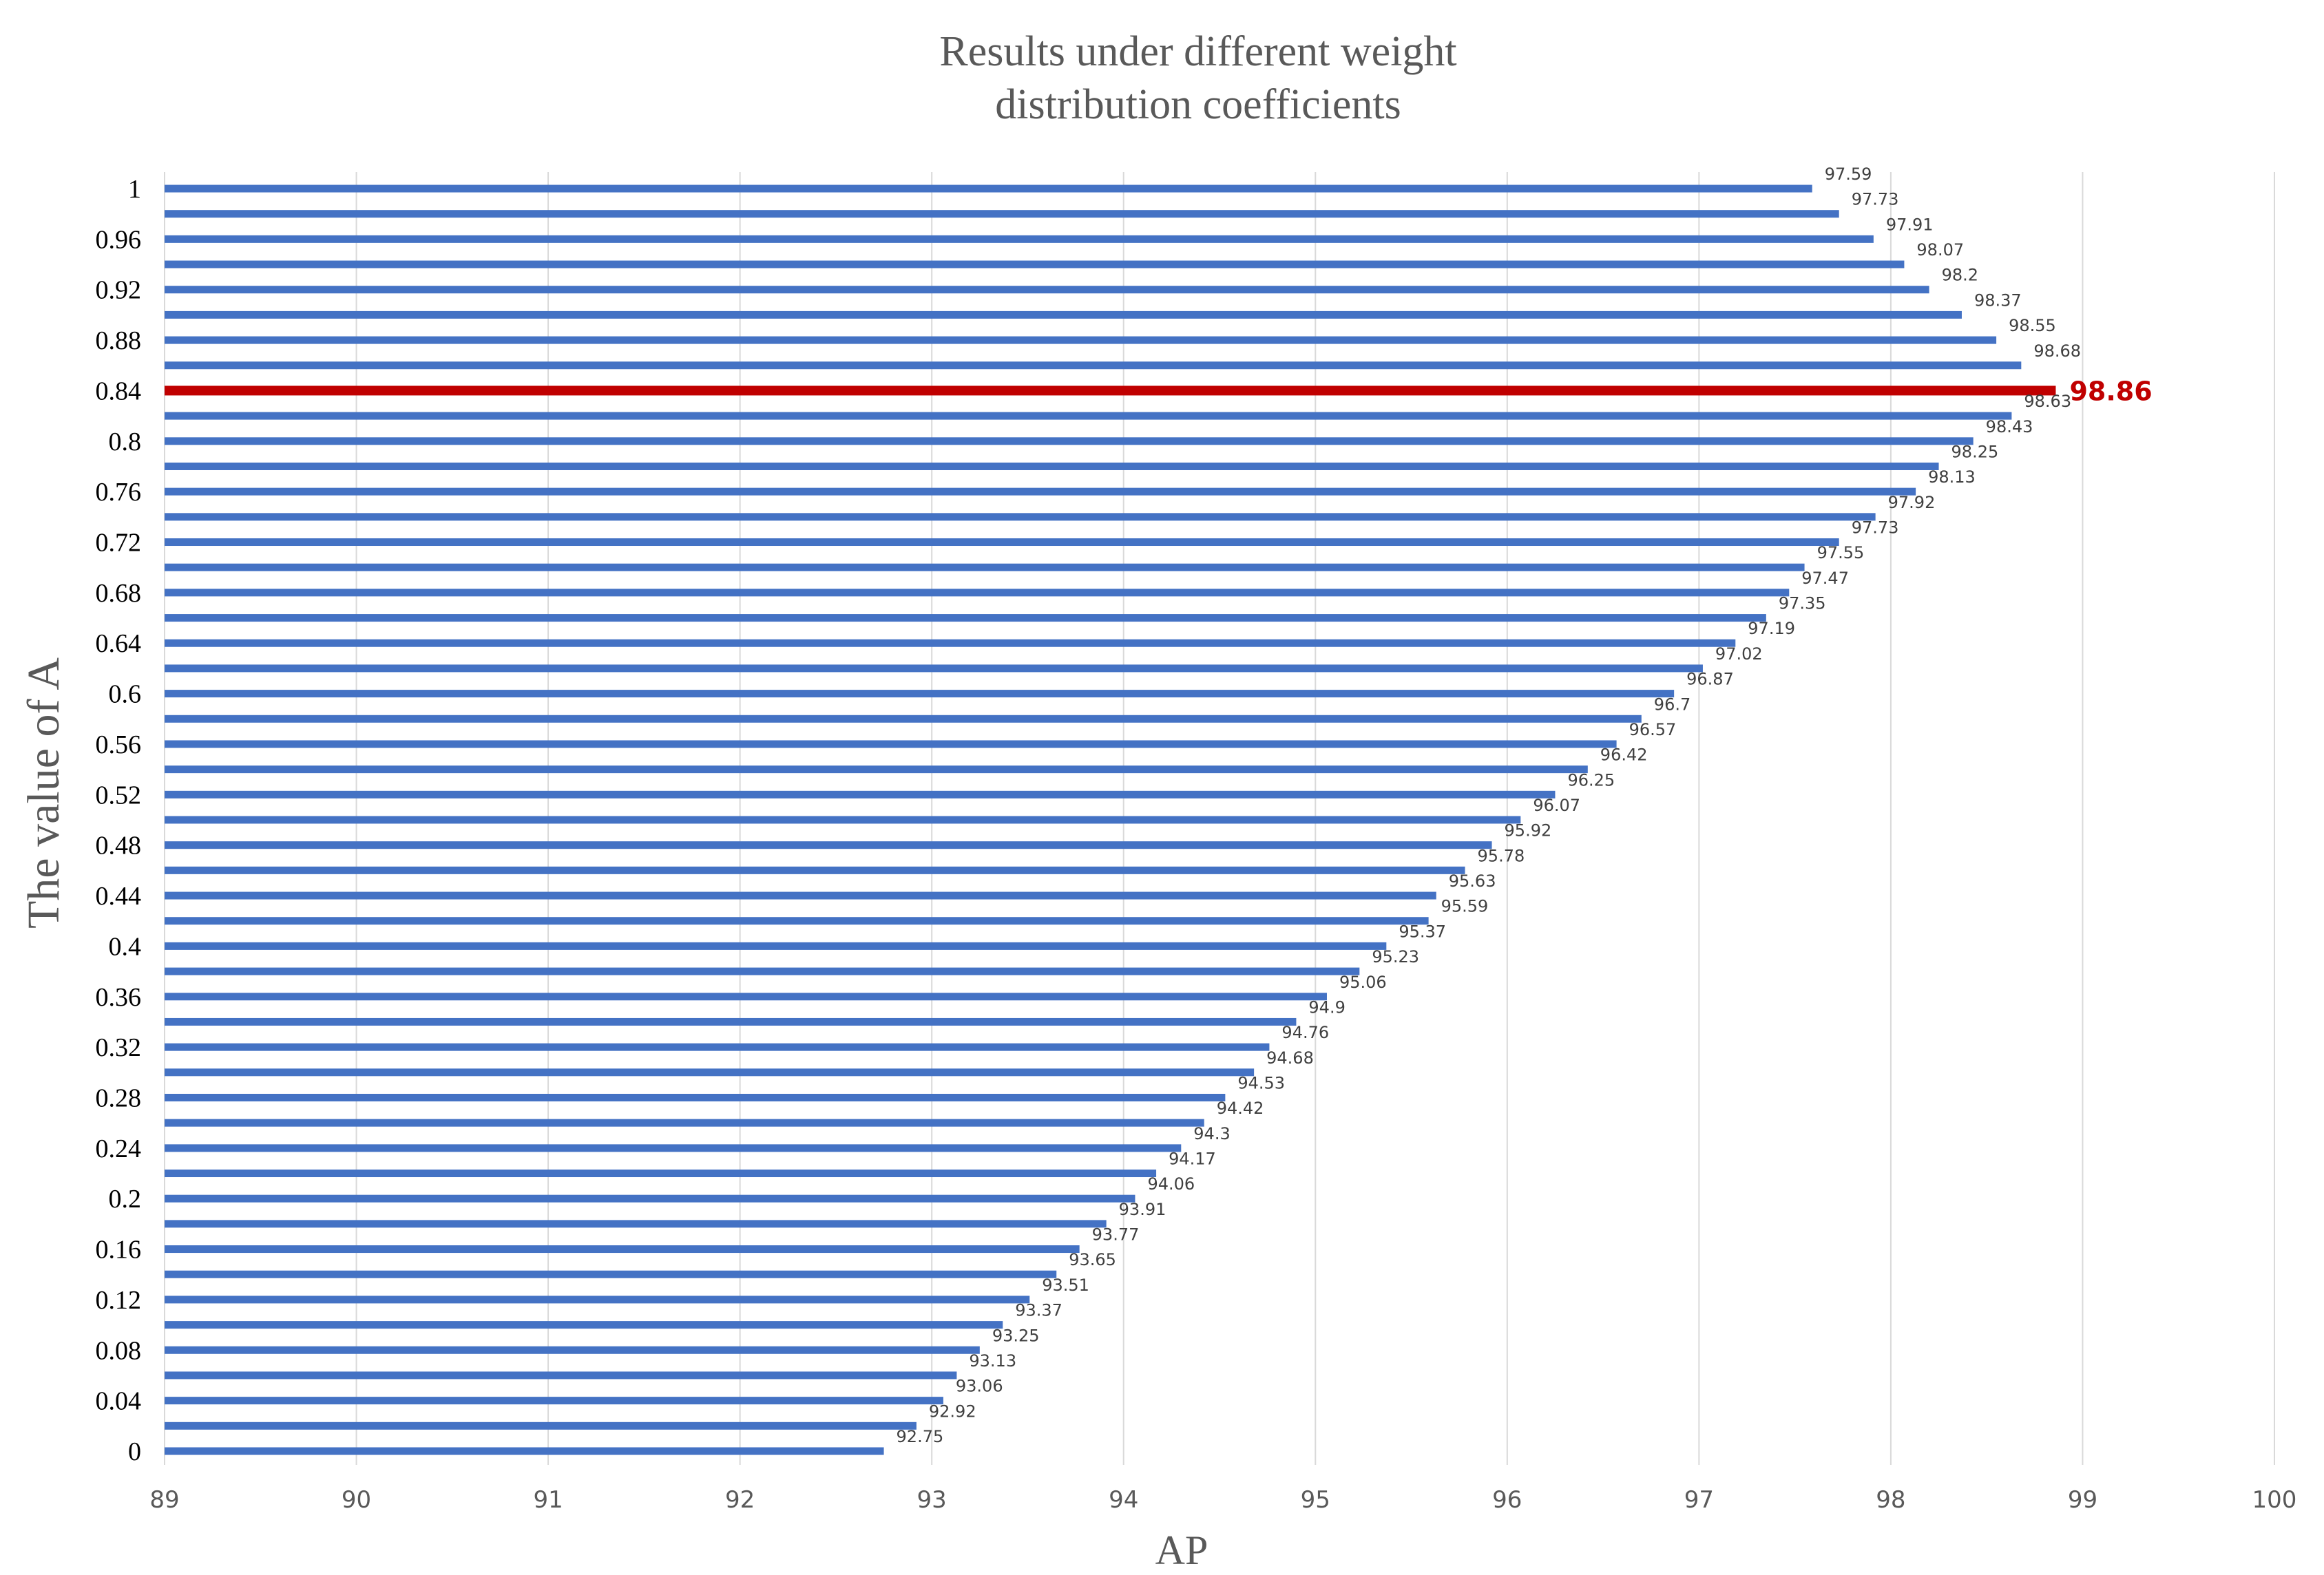  I want to click on data-label: 98.25, so click(1975, 451).